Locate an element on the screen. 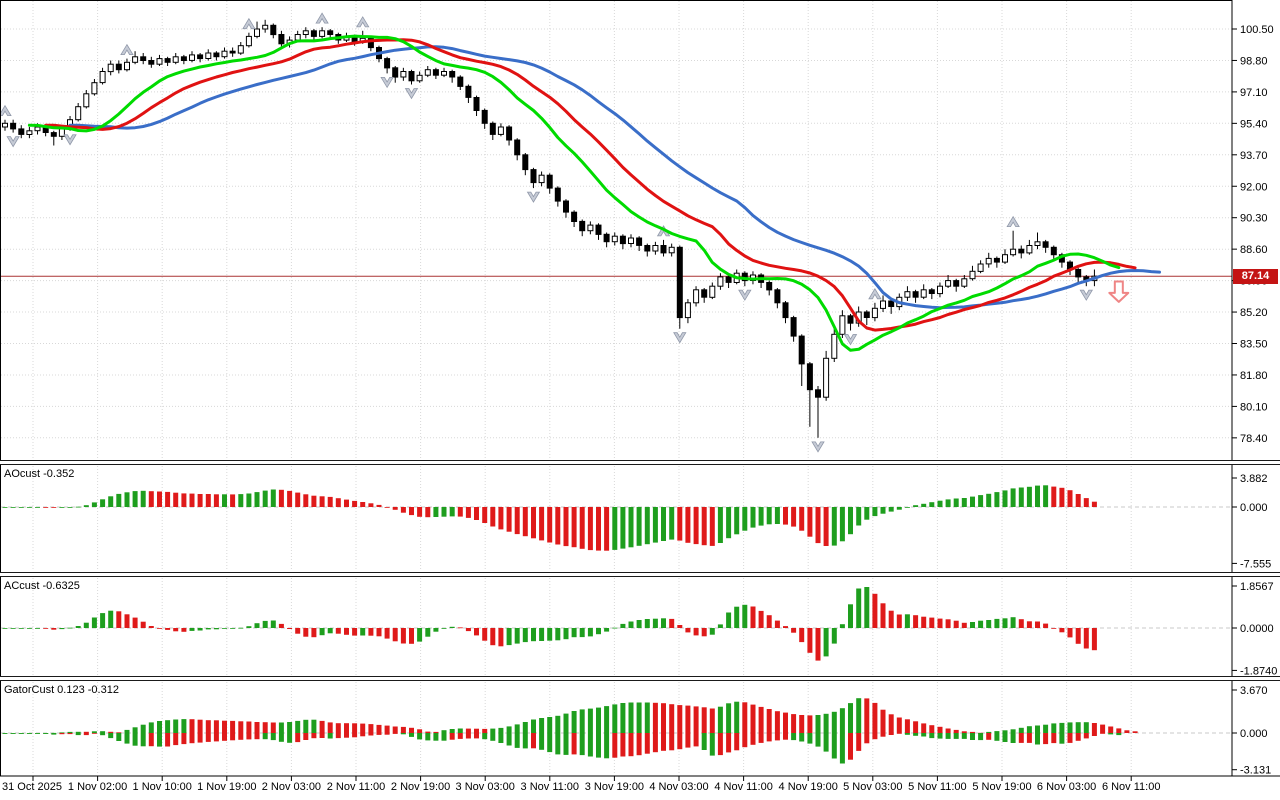 This screenshot has width=1280, height=800. indicator-label-gator: GatorCust 0.123 -0.312 is located at coordinates (61, 690).